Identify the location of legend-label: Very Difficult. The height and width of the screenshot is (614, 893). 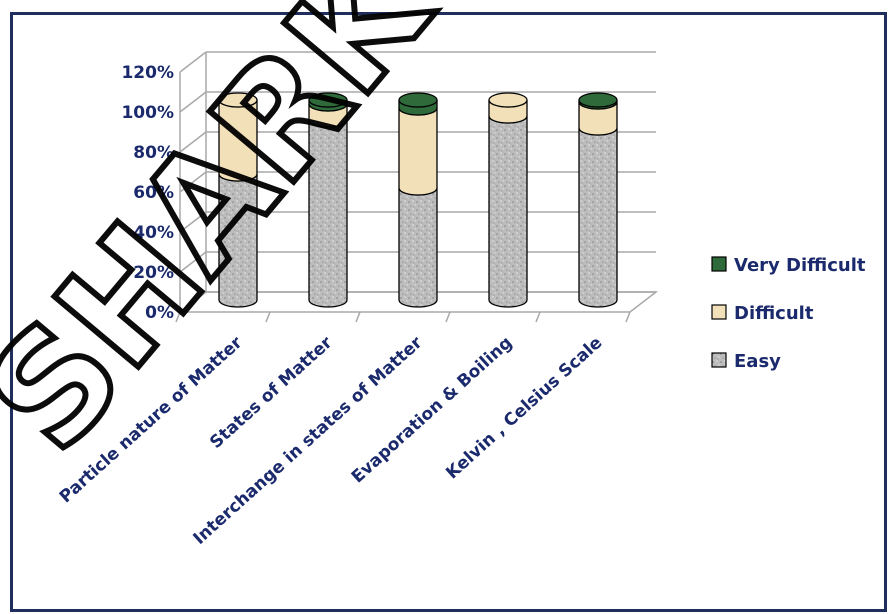
(800, 265).